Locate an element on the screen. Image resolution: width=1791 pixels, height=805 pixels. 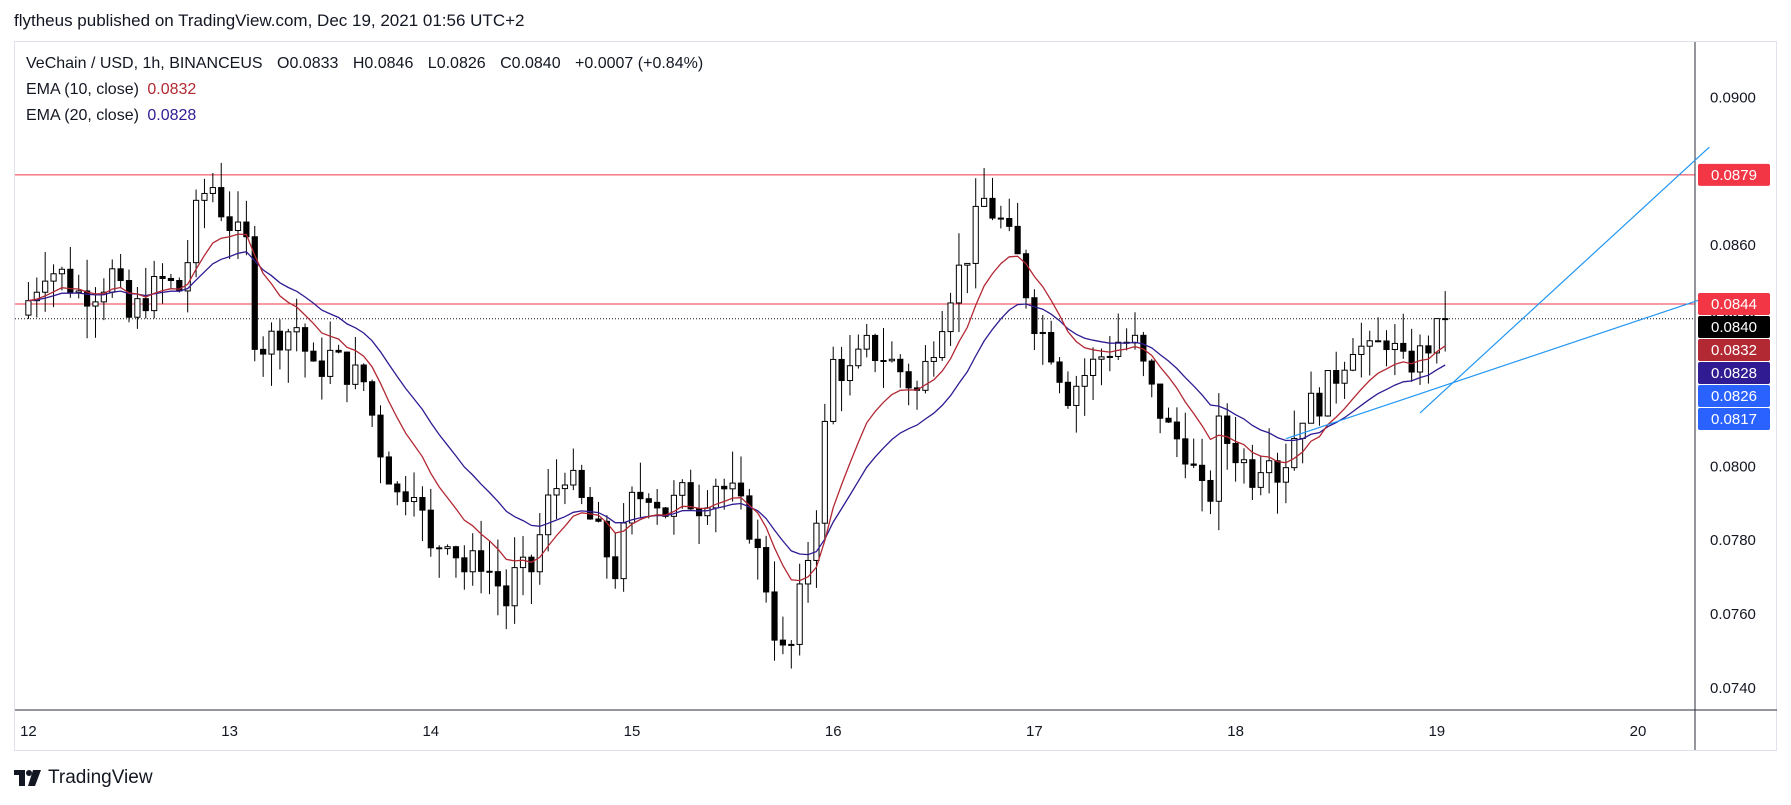
ema20-value: 0.0828 is located at coordinates (172, 115).